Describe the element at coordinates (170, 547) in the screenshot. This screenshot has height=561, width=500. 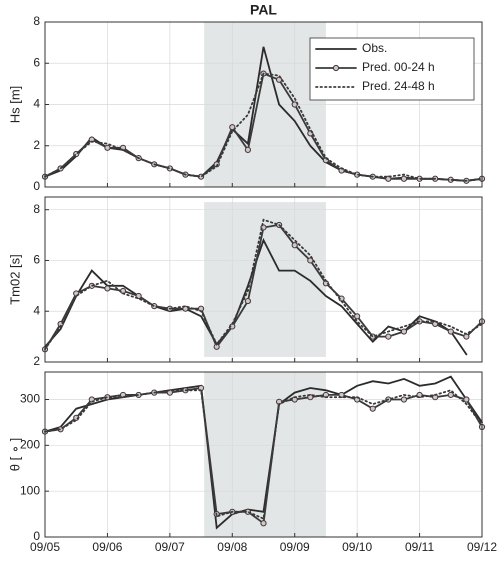
I see `x-tick-label: 09/07` at that location.